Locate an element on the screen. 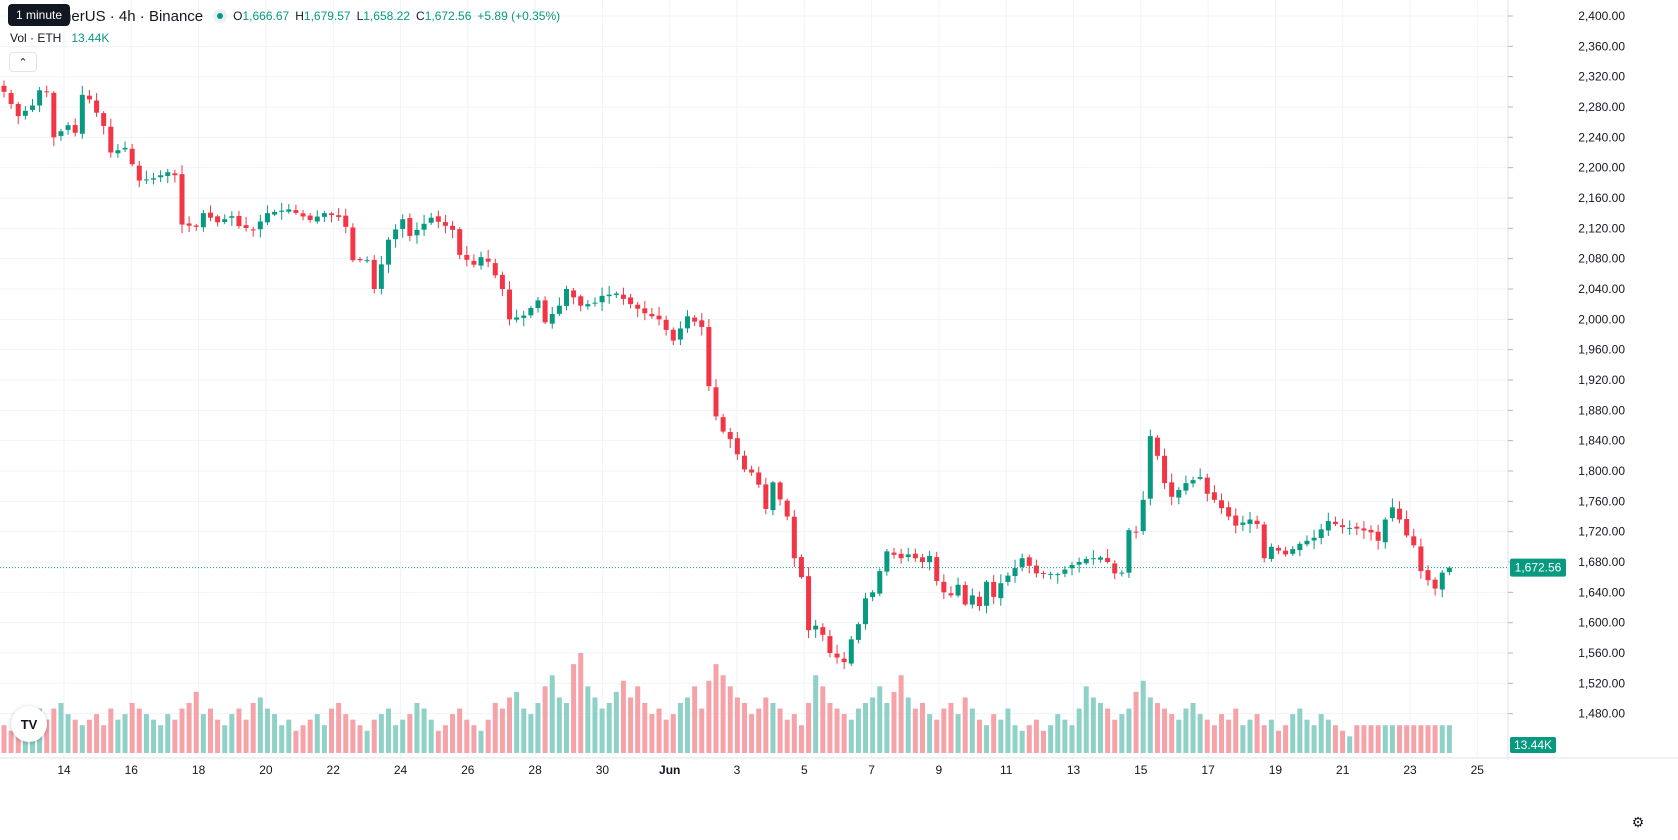 Image resolution: width=1678 pixels, height=840 pixels. price-tick-label: 2,160.00 is located at coordinates (1601, 198).